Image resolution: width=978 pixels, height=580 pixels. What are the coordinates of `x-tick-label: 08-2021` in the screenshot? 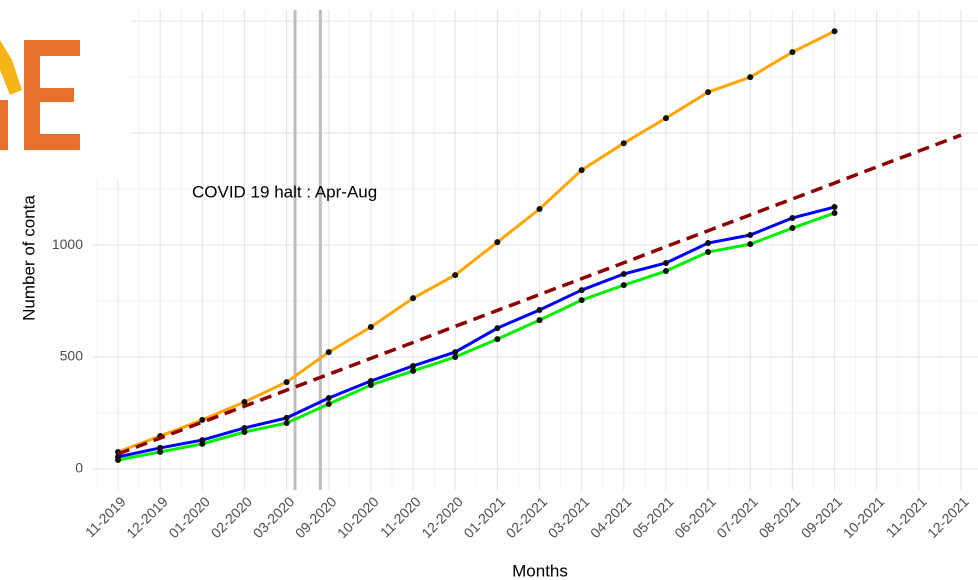 It's located at (779, 517).